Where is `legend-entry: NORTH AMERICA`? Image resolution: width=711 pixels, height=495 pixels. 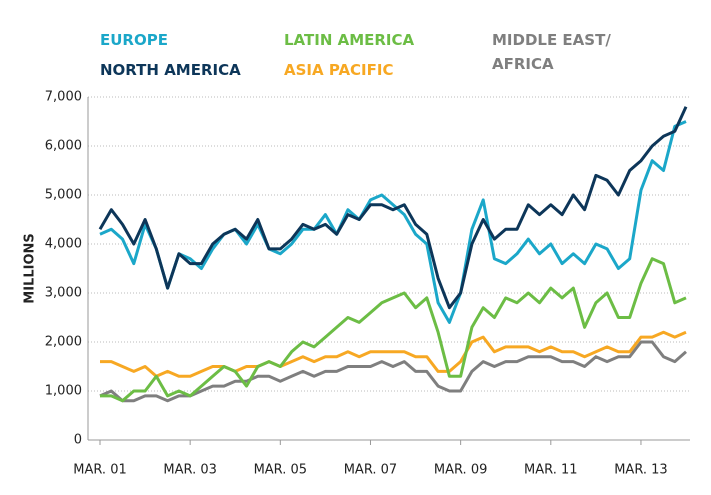 legend-entry: NORTH AMERICA is located at coordinates (170, 70).